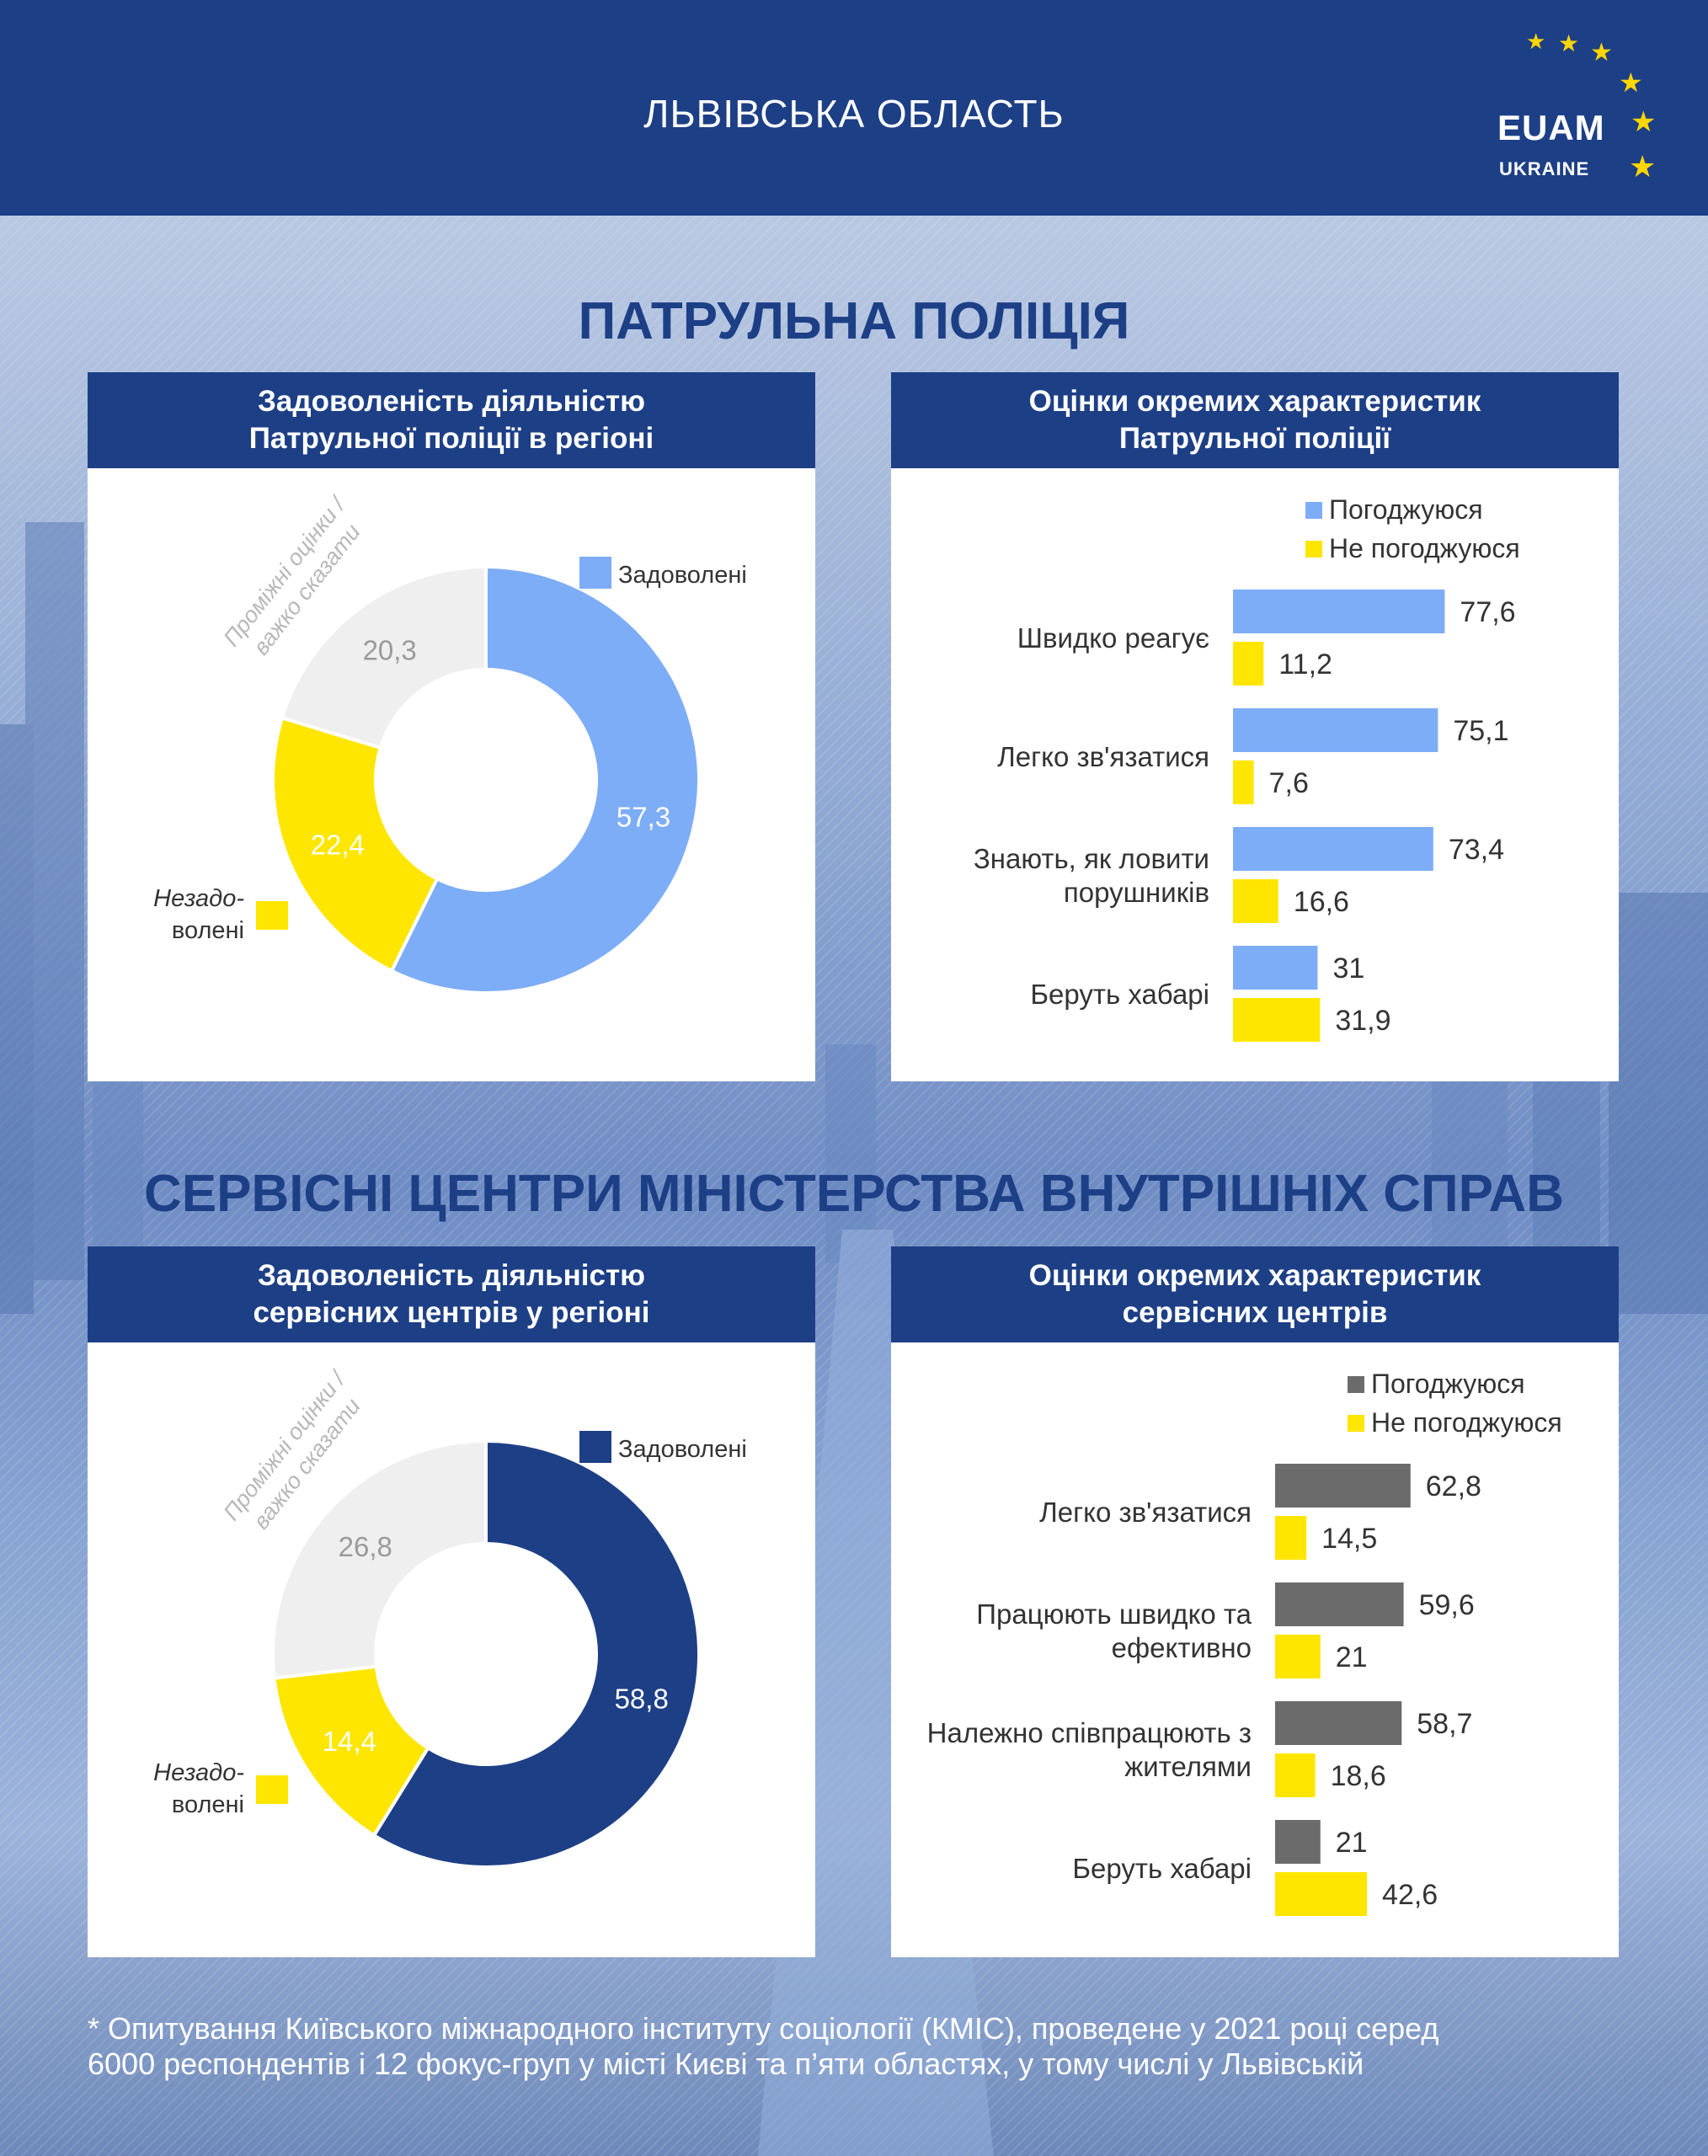  Describe the element at coordinates (1321, 902) in the screenshot. I see `bar-value-label: 16,6` at that location.